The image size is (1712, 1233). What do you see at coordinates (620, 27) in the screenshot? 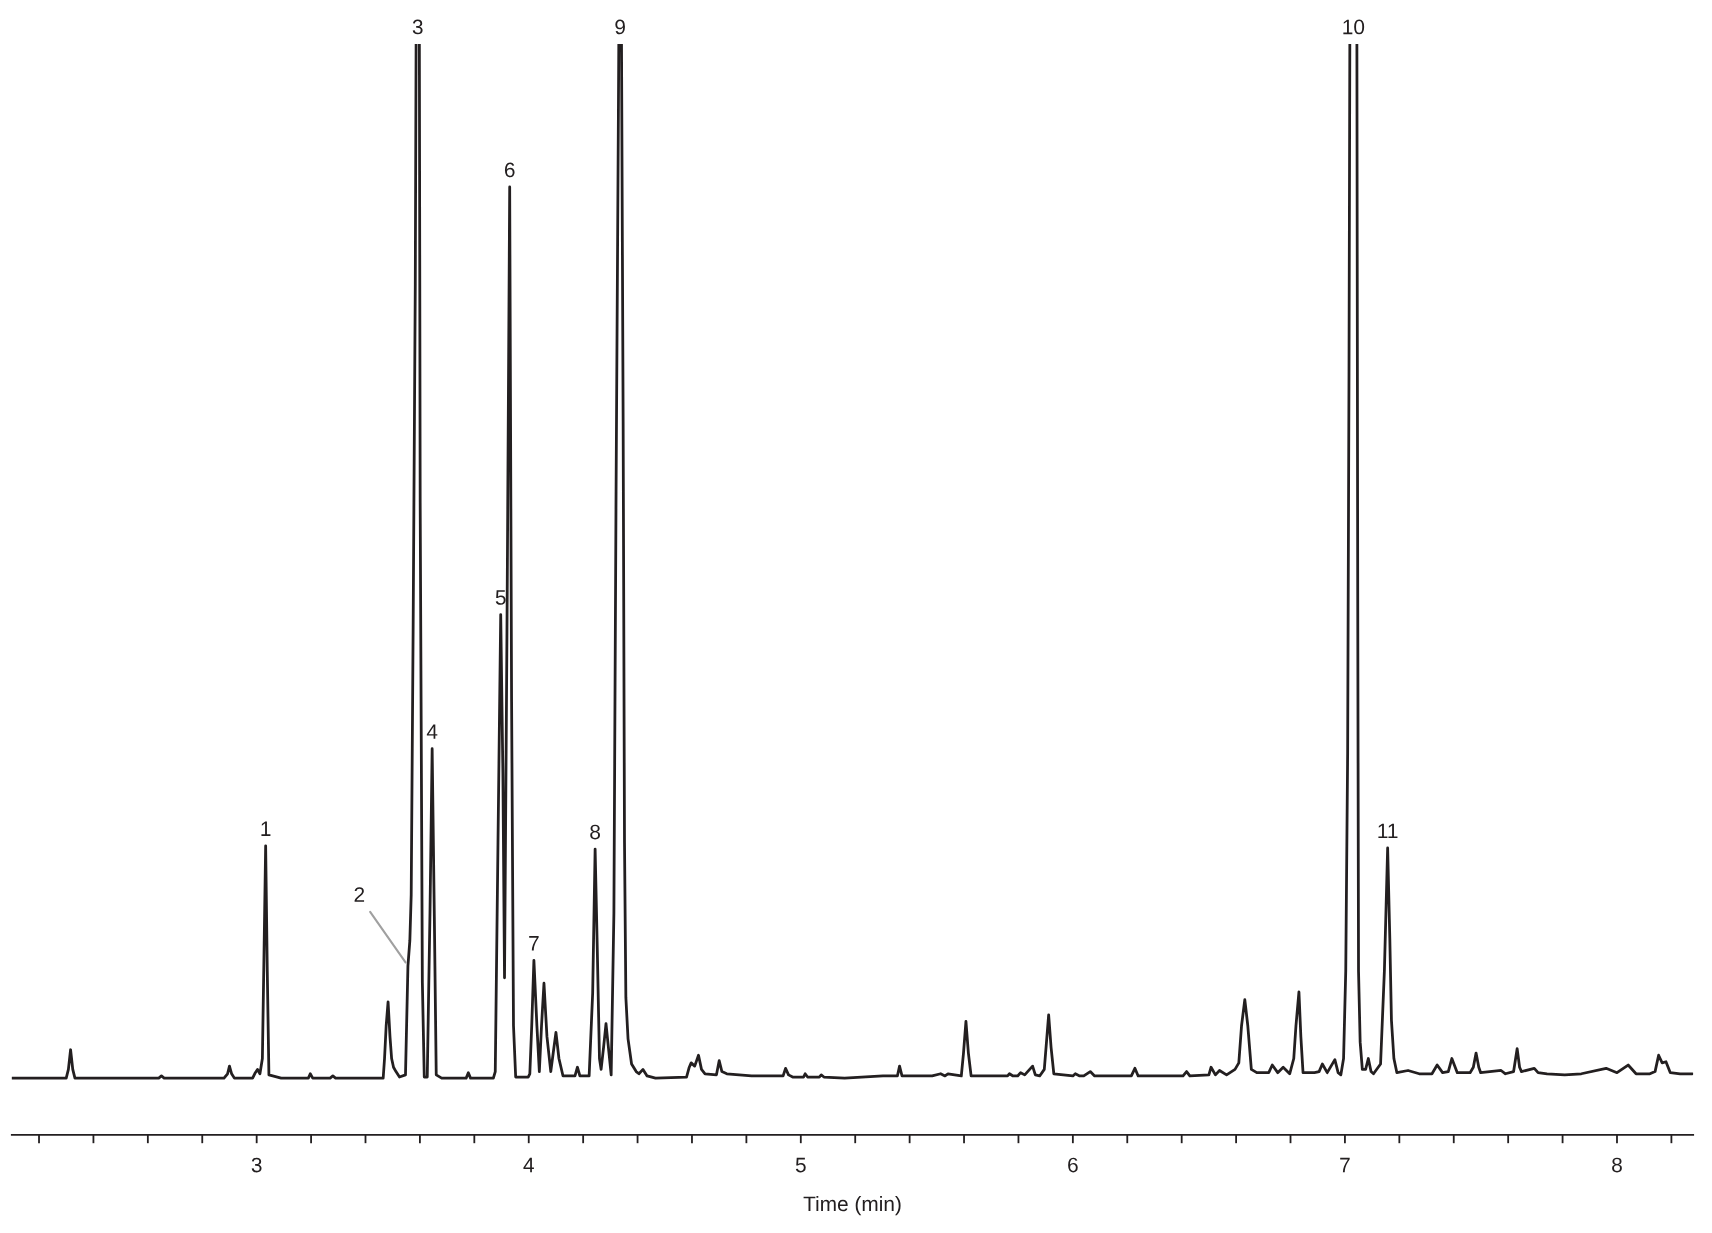
I see `annotation: 9` at bounding box center [620, 27].